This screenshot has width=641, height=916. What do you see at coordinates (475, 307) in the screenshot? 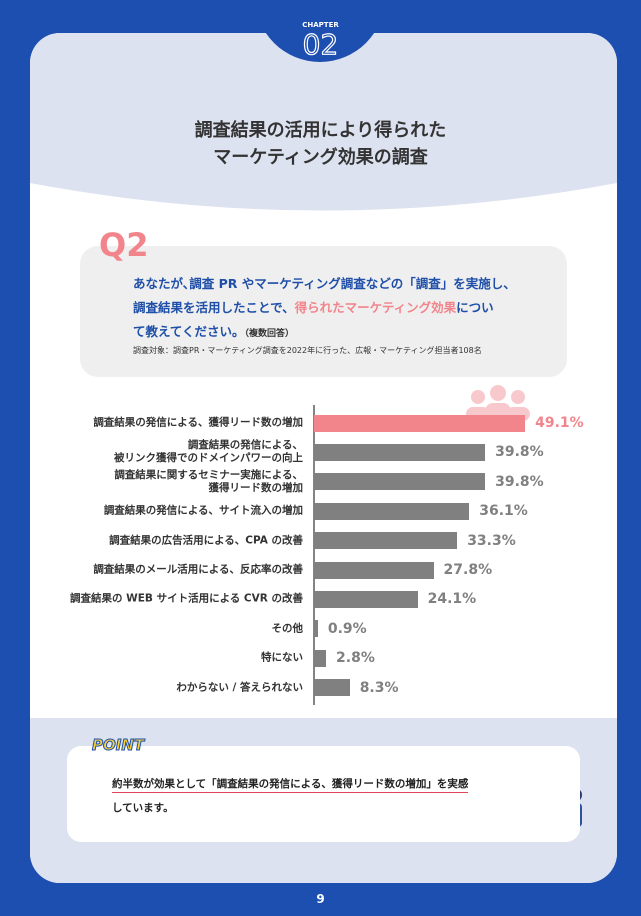
I see `question-part: につい` at bounding box center [475, 307].